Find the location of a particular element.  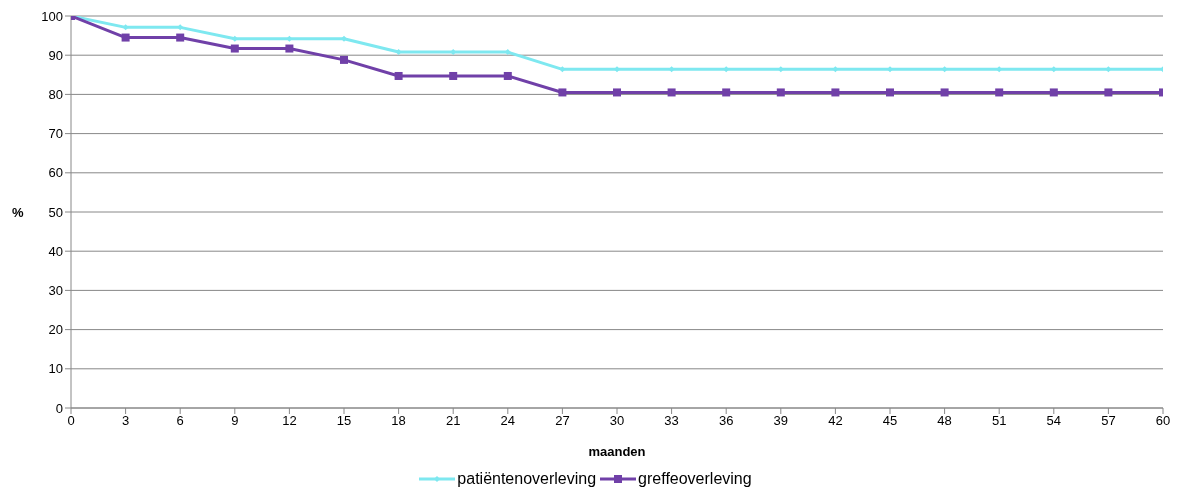

x-tick-label: 48 is located at coordinates (944, 421).